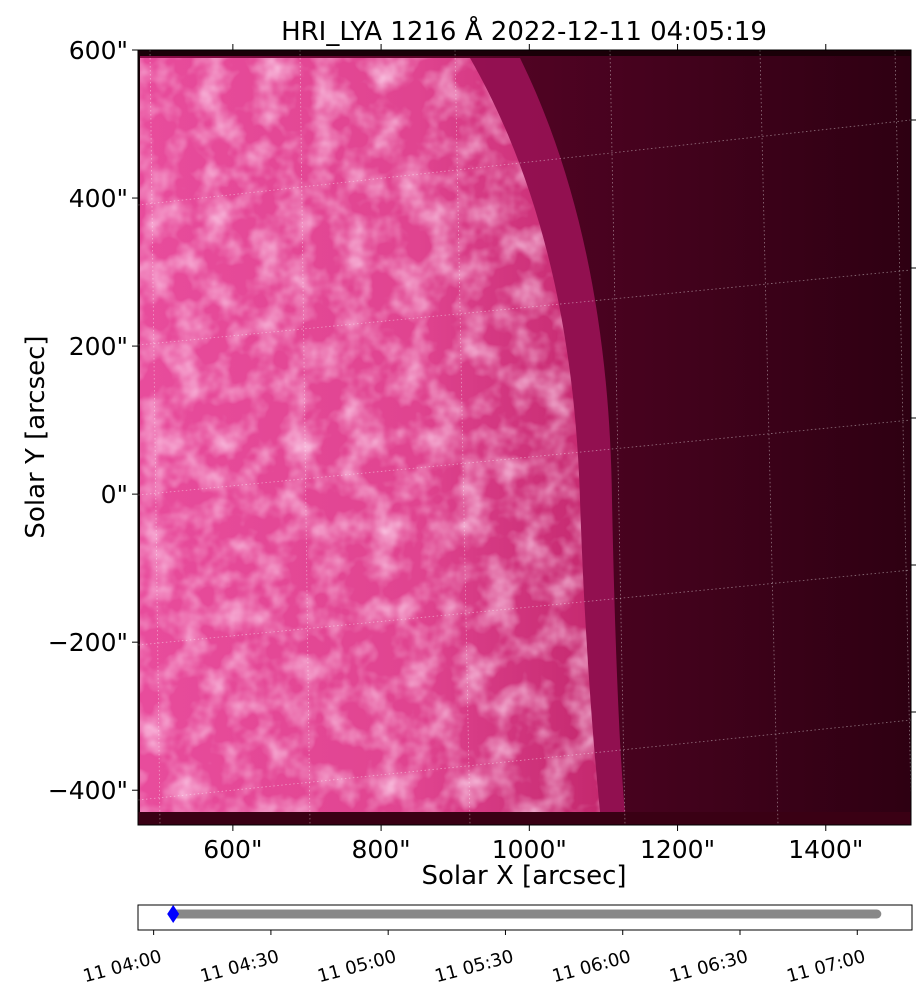 The height and width of the screenshot is (993, 921). Describe the element at coordinates (591, 966) in the screenshot. I see `time-tick-label: 11 06:00` at that location.